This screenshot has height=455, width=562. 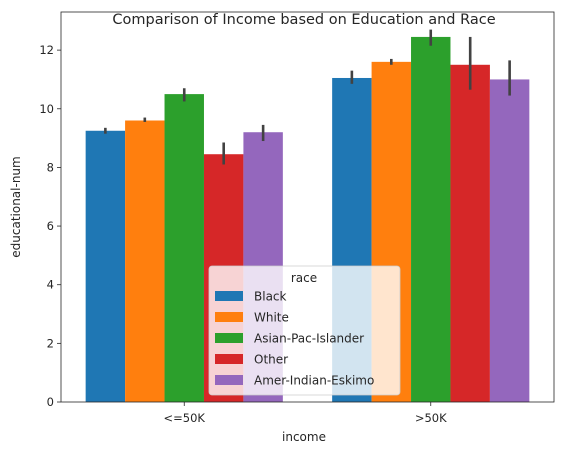 I want to click on legend-frame, so click(x=304, y=330).